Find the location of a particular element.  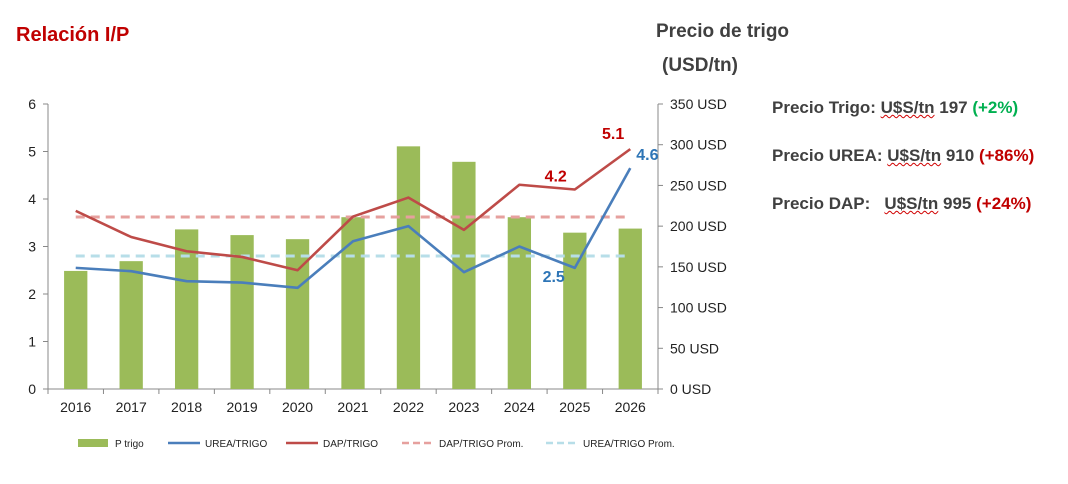

price-trigo-unit: U$S/tn is located at coordinates (907, 107).